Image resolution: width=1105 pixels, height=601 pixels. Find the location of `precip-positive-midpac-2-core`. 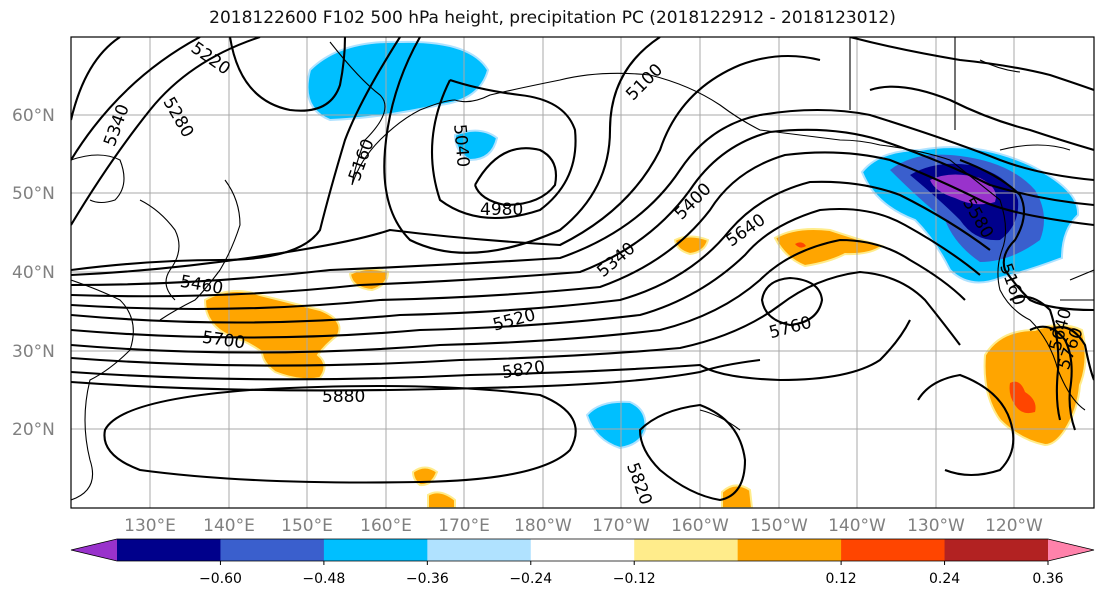

precip-positive-midpac-2-core is located at coordinates (800, 245).